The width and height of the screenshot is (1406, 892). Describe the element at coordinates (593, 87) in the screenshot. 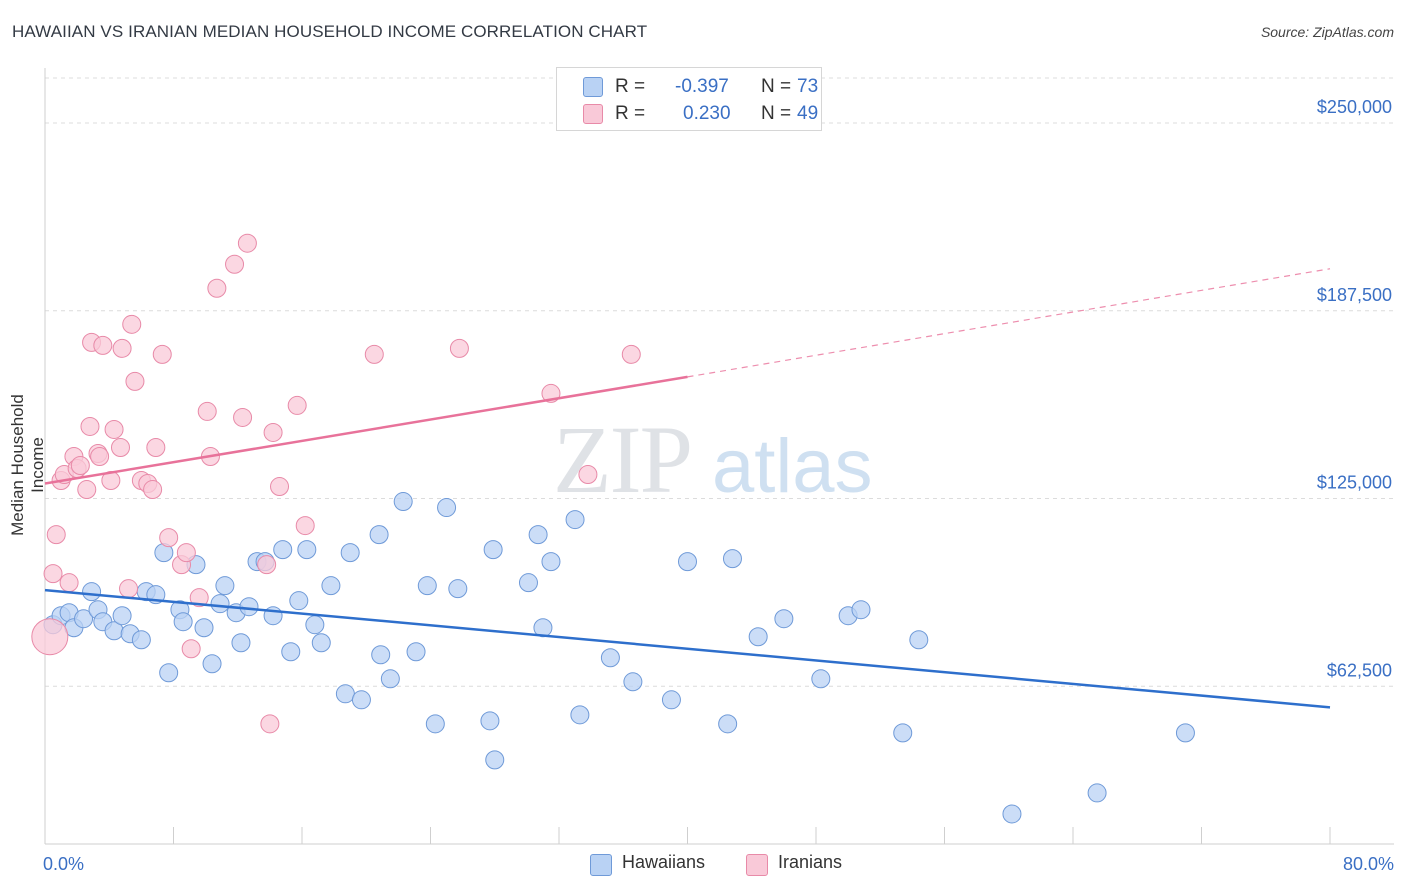

I see `legend-swatch-hawaiians` at that location.